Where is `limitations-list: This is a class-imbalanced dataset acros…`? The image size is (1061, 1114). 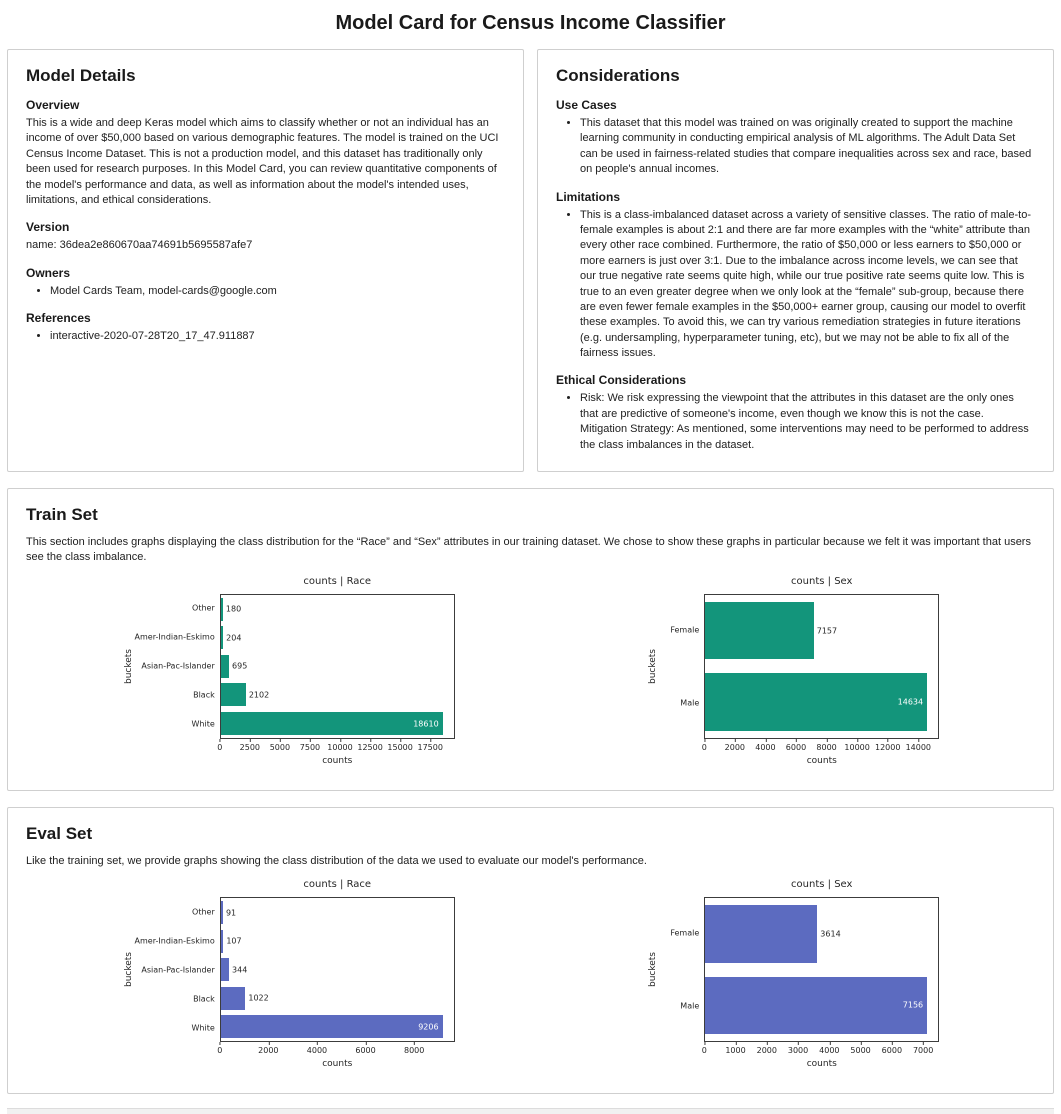 limitations-list: This is a class-imbalanced dataset acros… is located at coordinates (795, 285).